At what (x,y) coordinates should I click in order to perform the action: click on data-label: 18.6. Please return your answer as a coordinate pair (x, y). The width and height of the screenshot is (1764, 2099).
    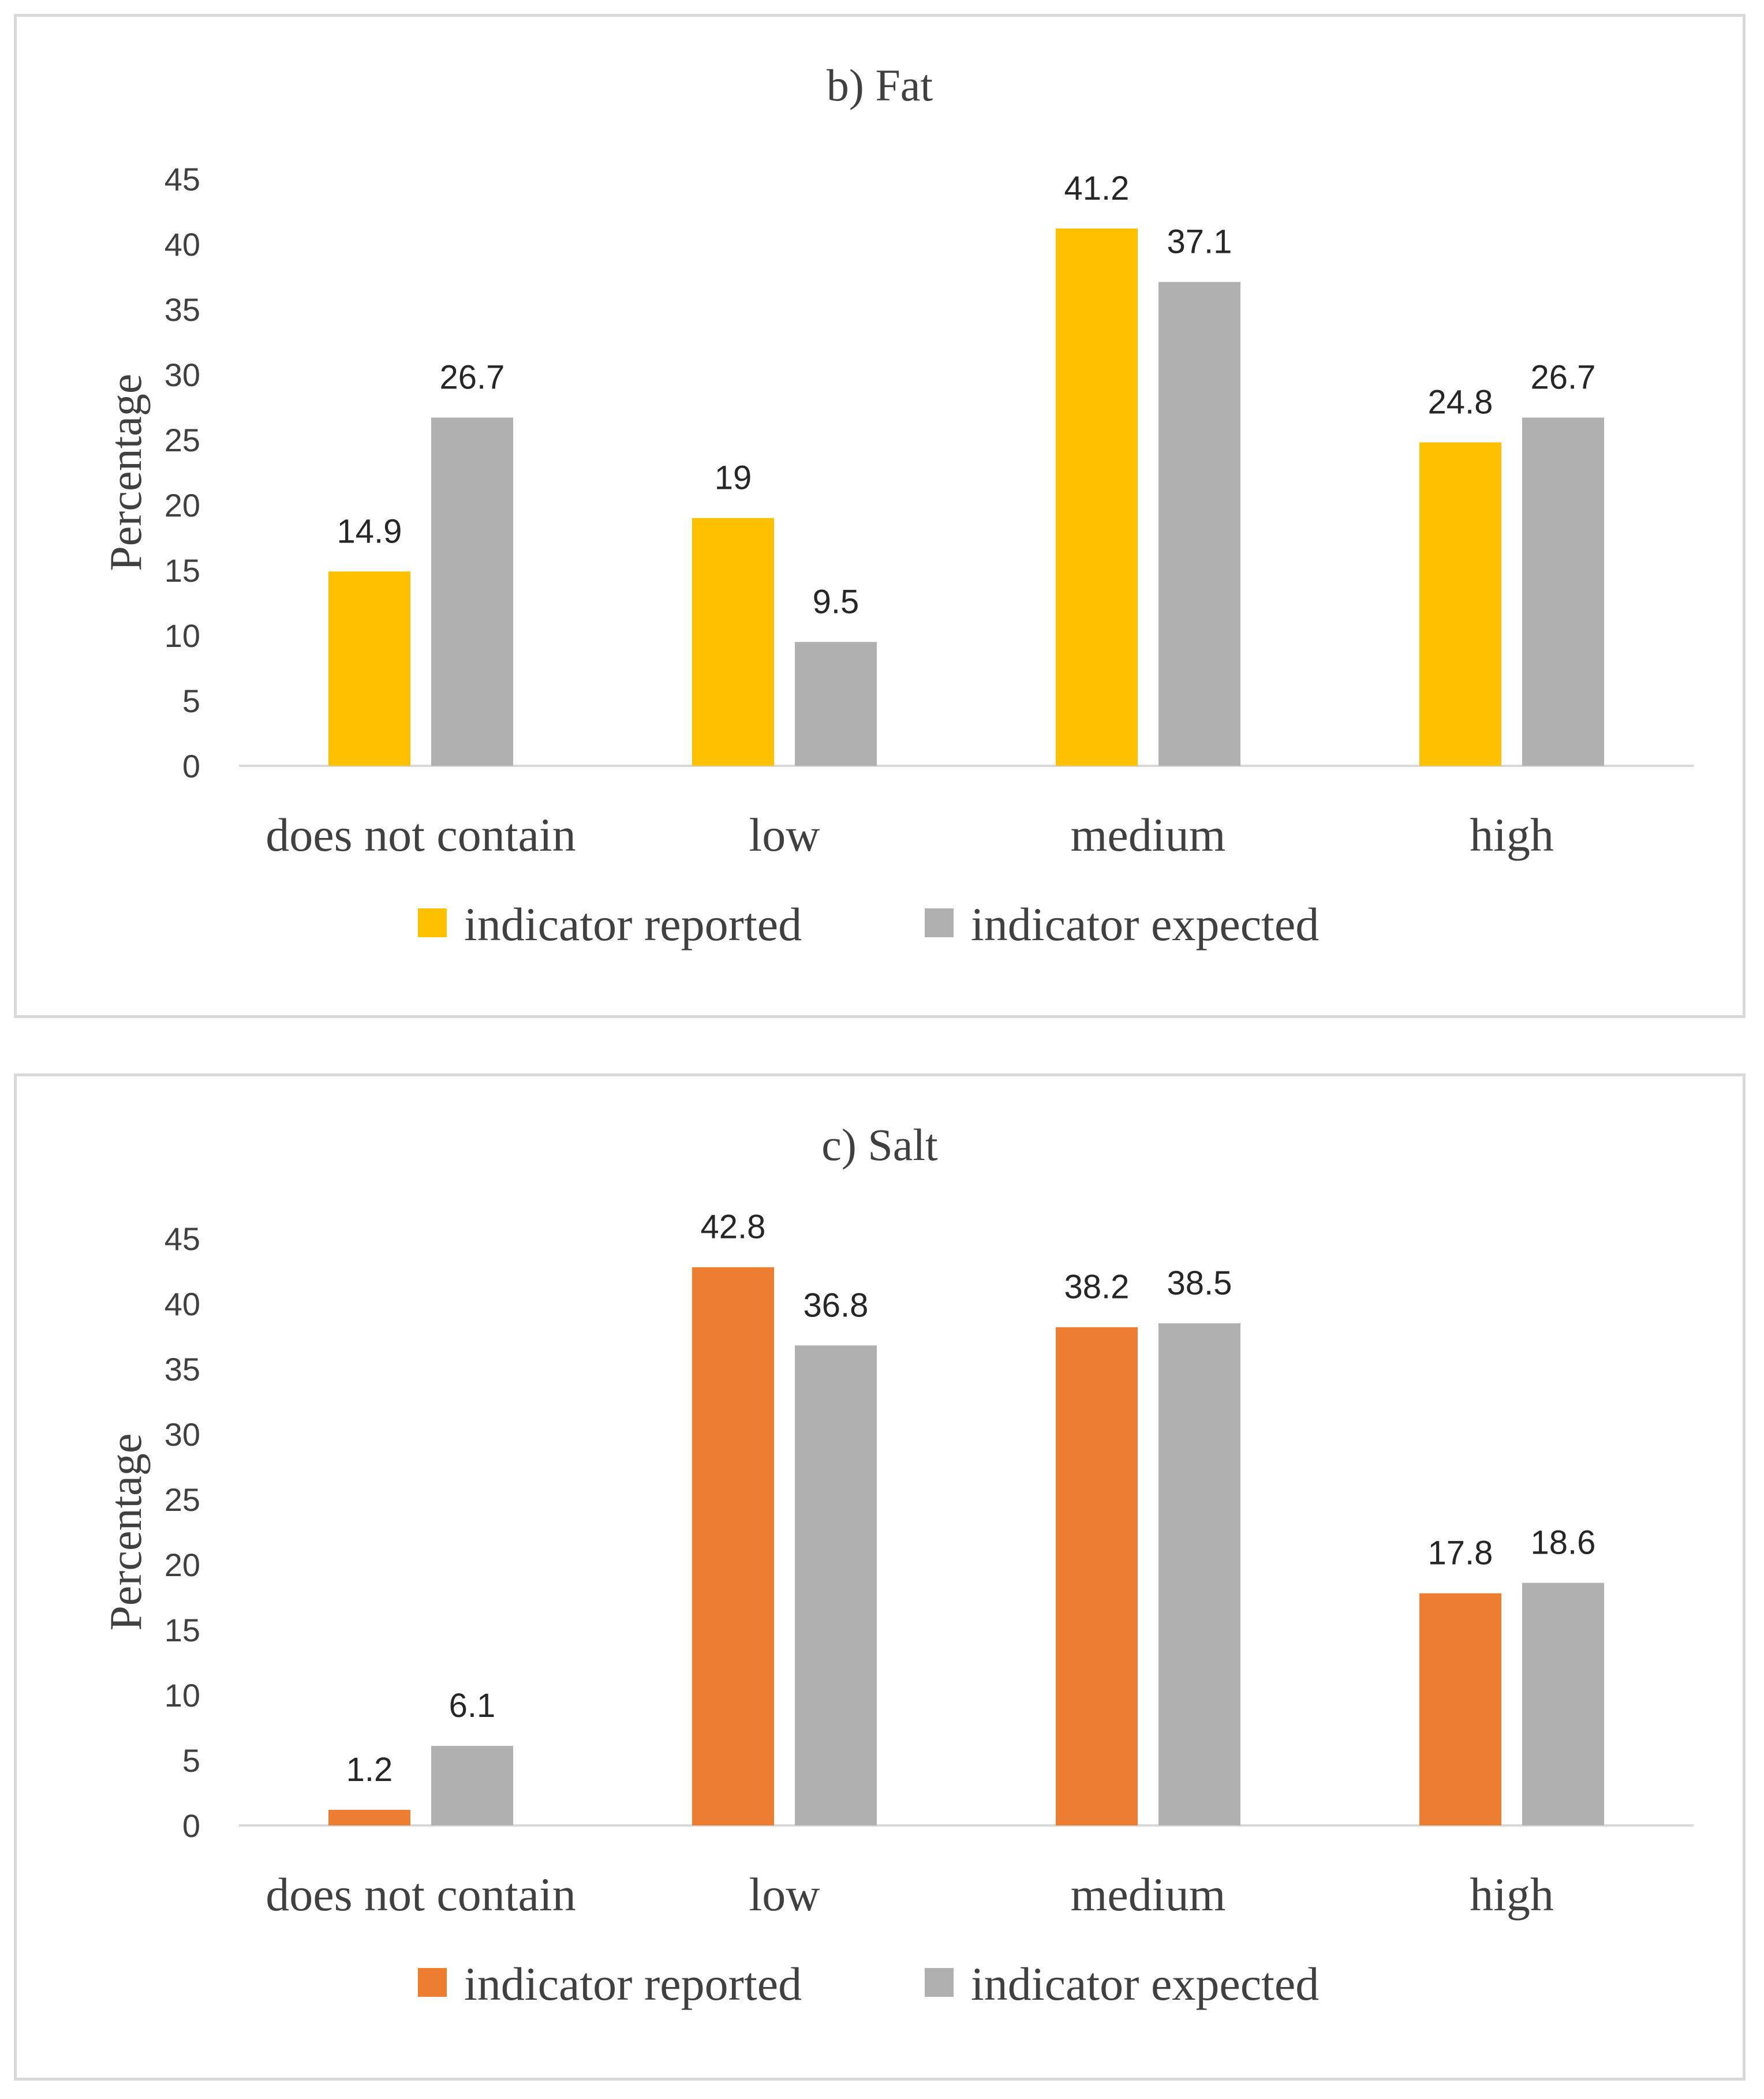
    Looking at the image, I should click on (1563, 1543).